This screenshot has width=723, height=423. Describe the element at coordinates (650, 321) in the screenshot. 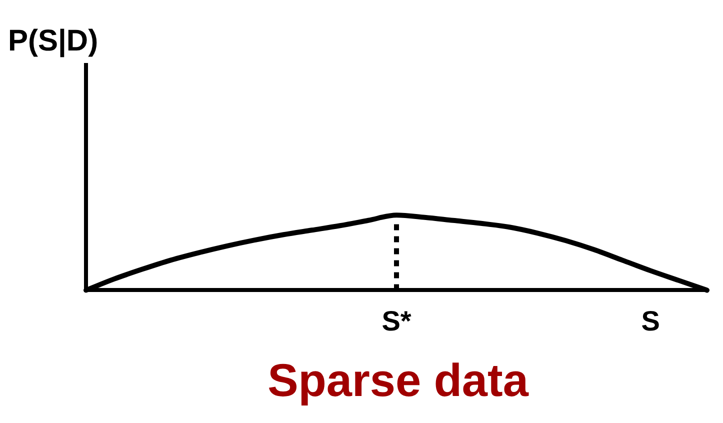

I see `x-tick-label: S` at that location.